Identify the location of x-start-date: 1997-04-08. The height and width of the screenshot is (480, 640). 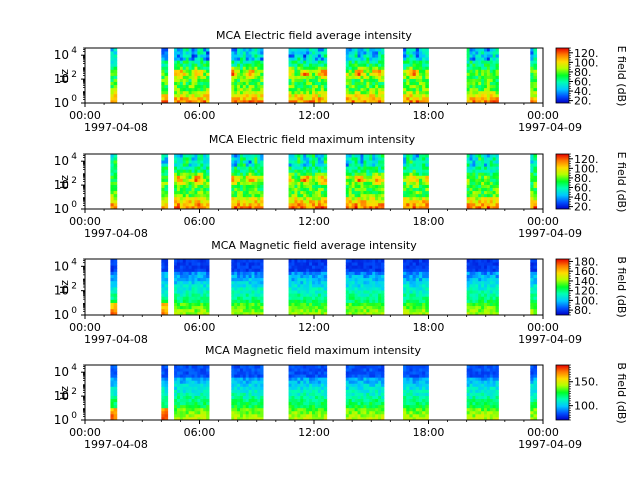
(116, 339).